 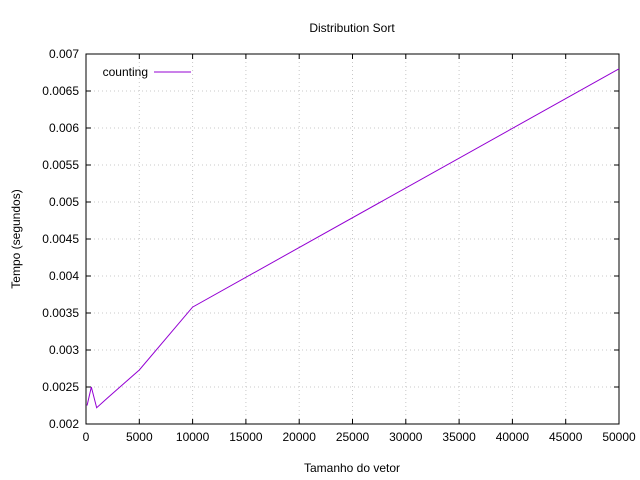 I want to click on y-tick-label: 0.0035, so click(x=60, y=313).